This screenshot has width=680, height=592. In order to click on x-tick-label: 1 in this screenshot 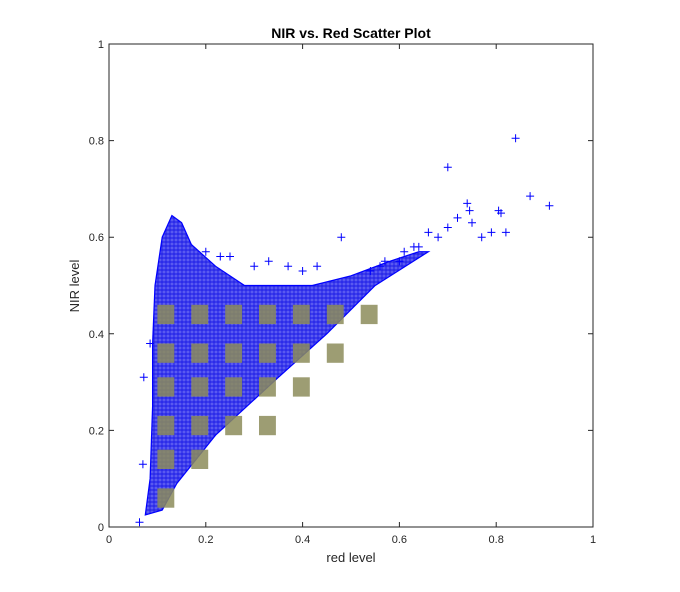, I will do `click(593, 540)`.